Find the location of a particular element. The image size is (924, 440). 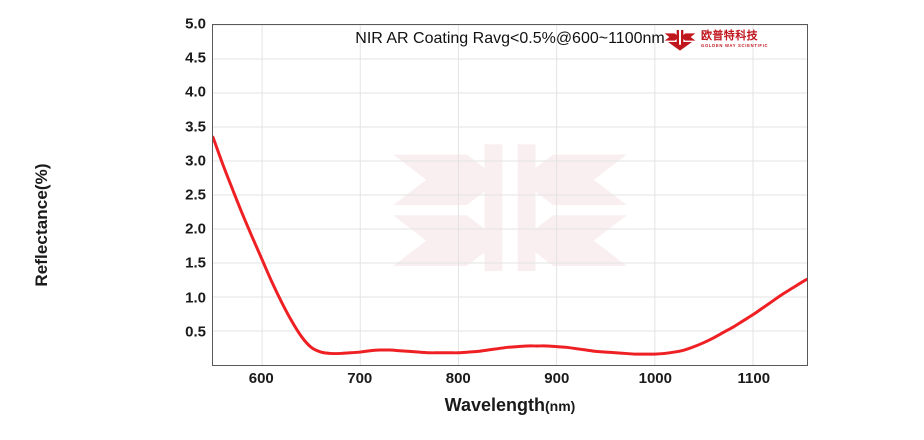

y-tick-label: 2.5 is located at coordinates (195, 195).